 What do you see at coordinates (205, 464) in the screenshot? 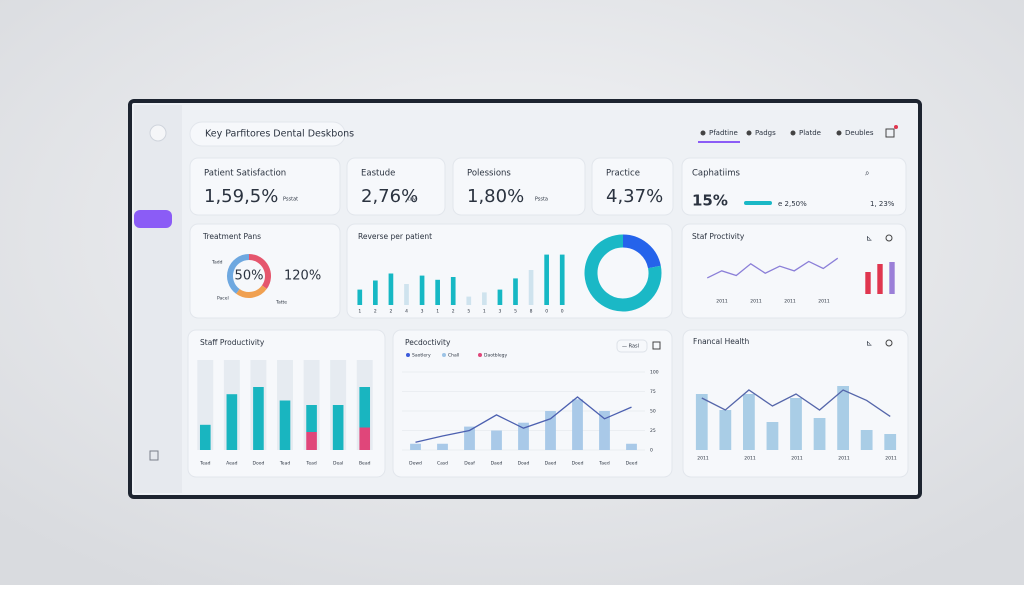
I see `x-tick-label: Tead` at bounding box center [205, 464].